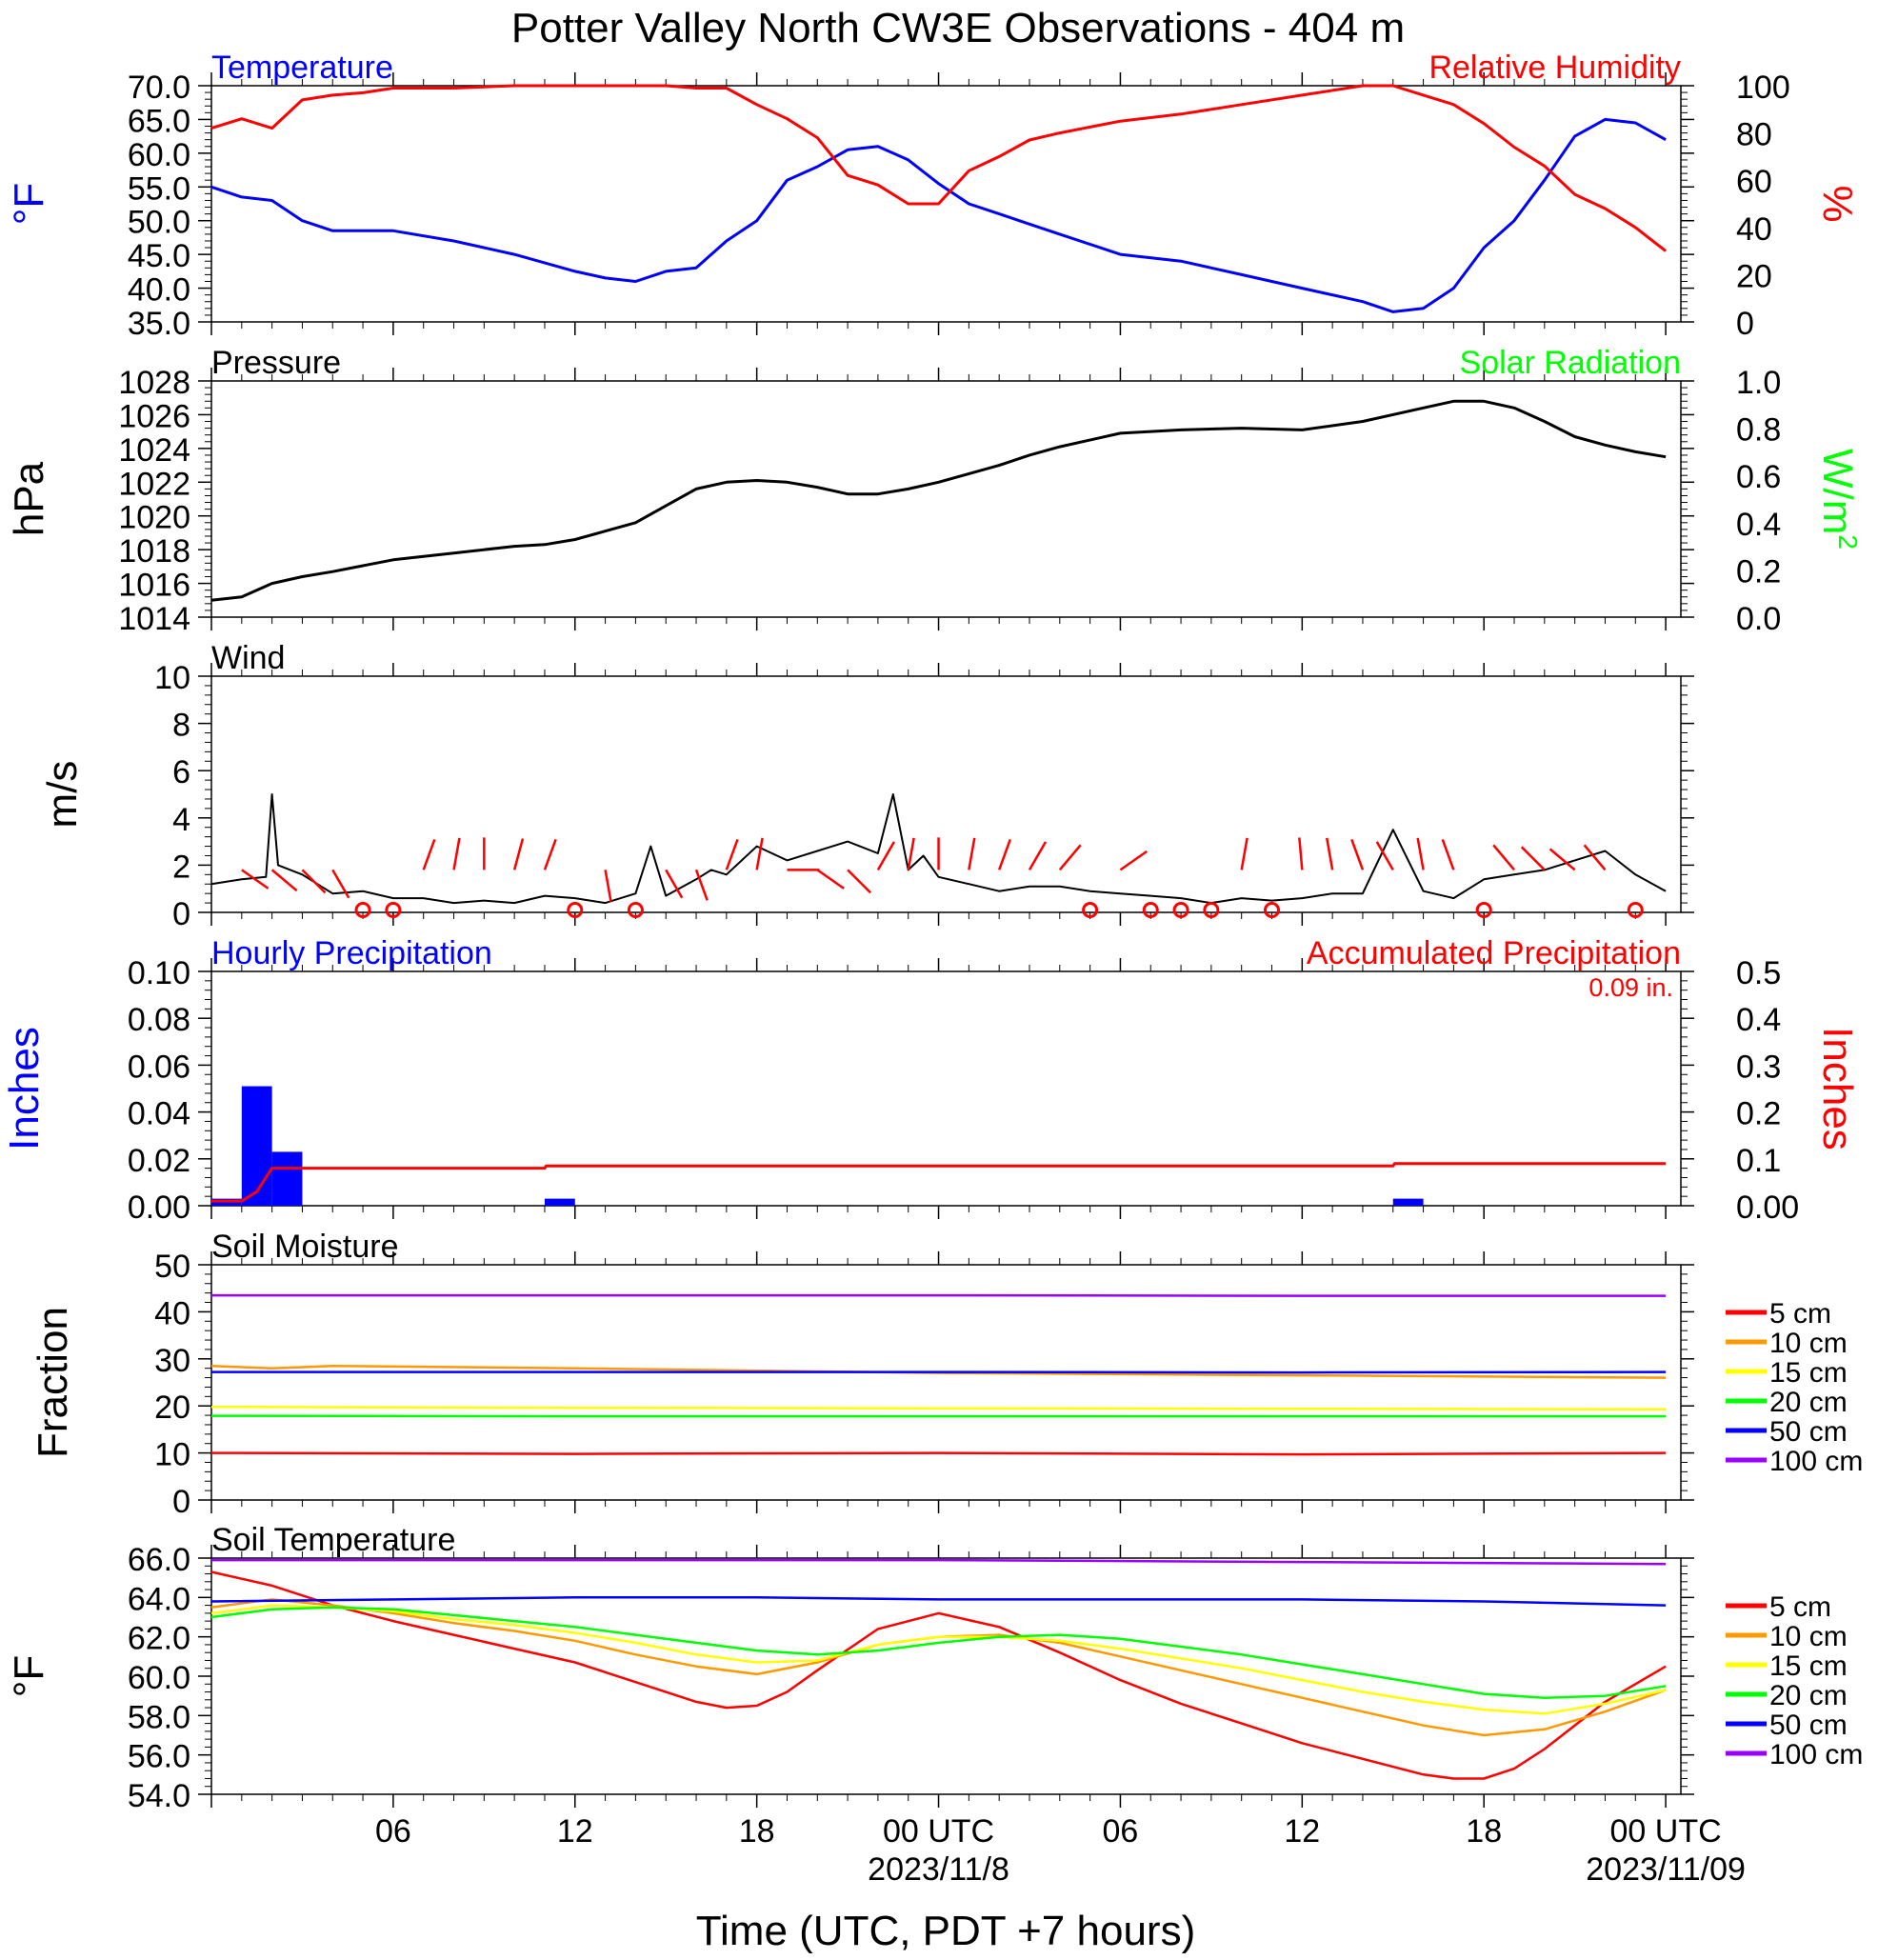 This screenshot has height=1960, width=1878. Describe the element at coordinates (29, 204) in the screenshot. I see `temperature-ylabel: °F` at that location.